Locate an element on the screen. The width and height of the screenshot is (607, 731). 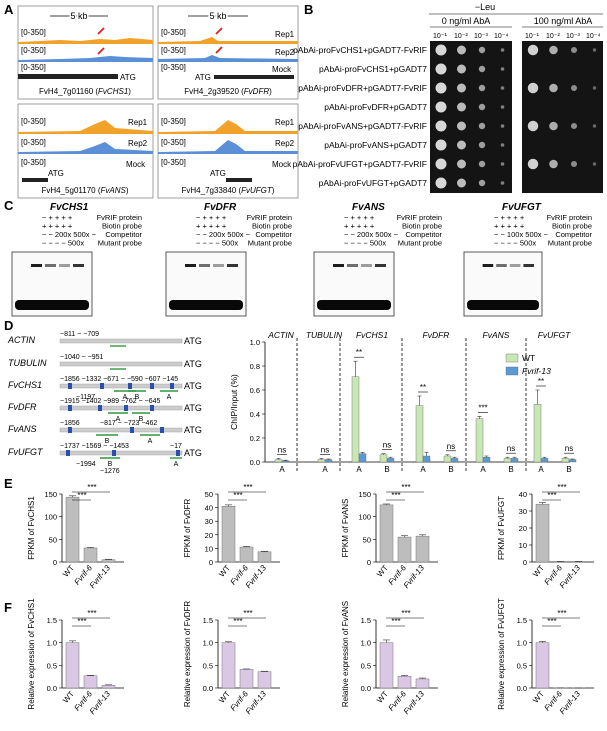
scale-label: 5 kb is located at coordinates (78, 16).